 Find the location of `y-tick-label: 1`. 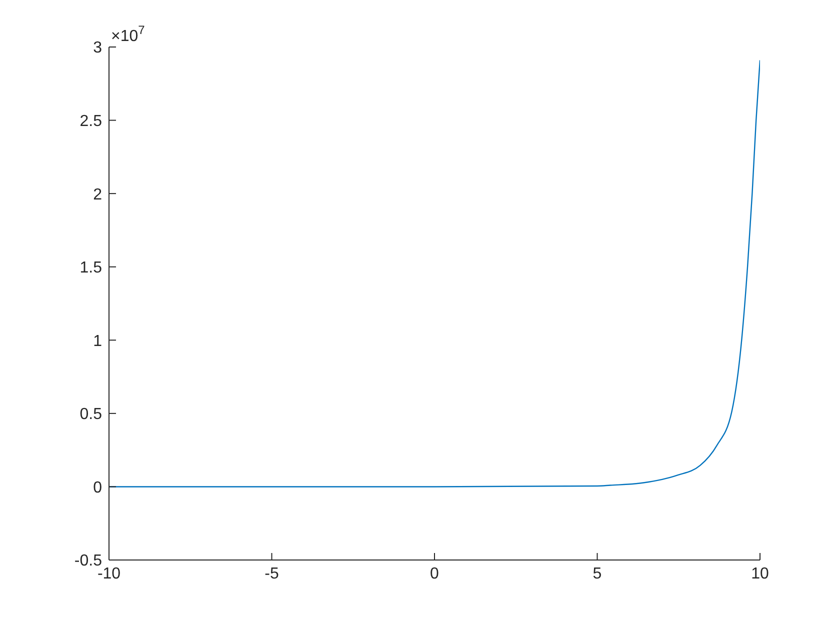

y-tick-label: 1 is located at coordinates (97, 341).